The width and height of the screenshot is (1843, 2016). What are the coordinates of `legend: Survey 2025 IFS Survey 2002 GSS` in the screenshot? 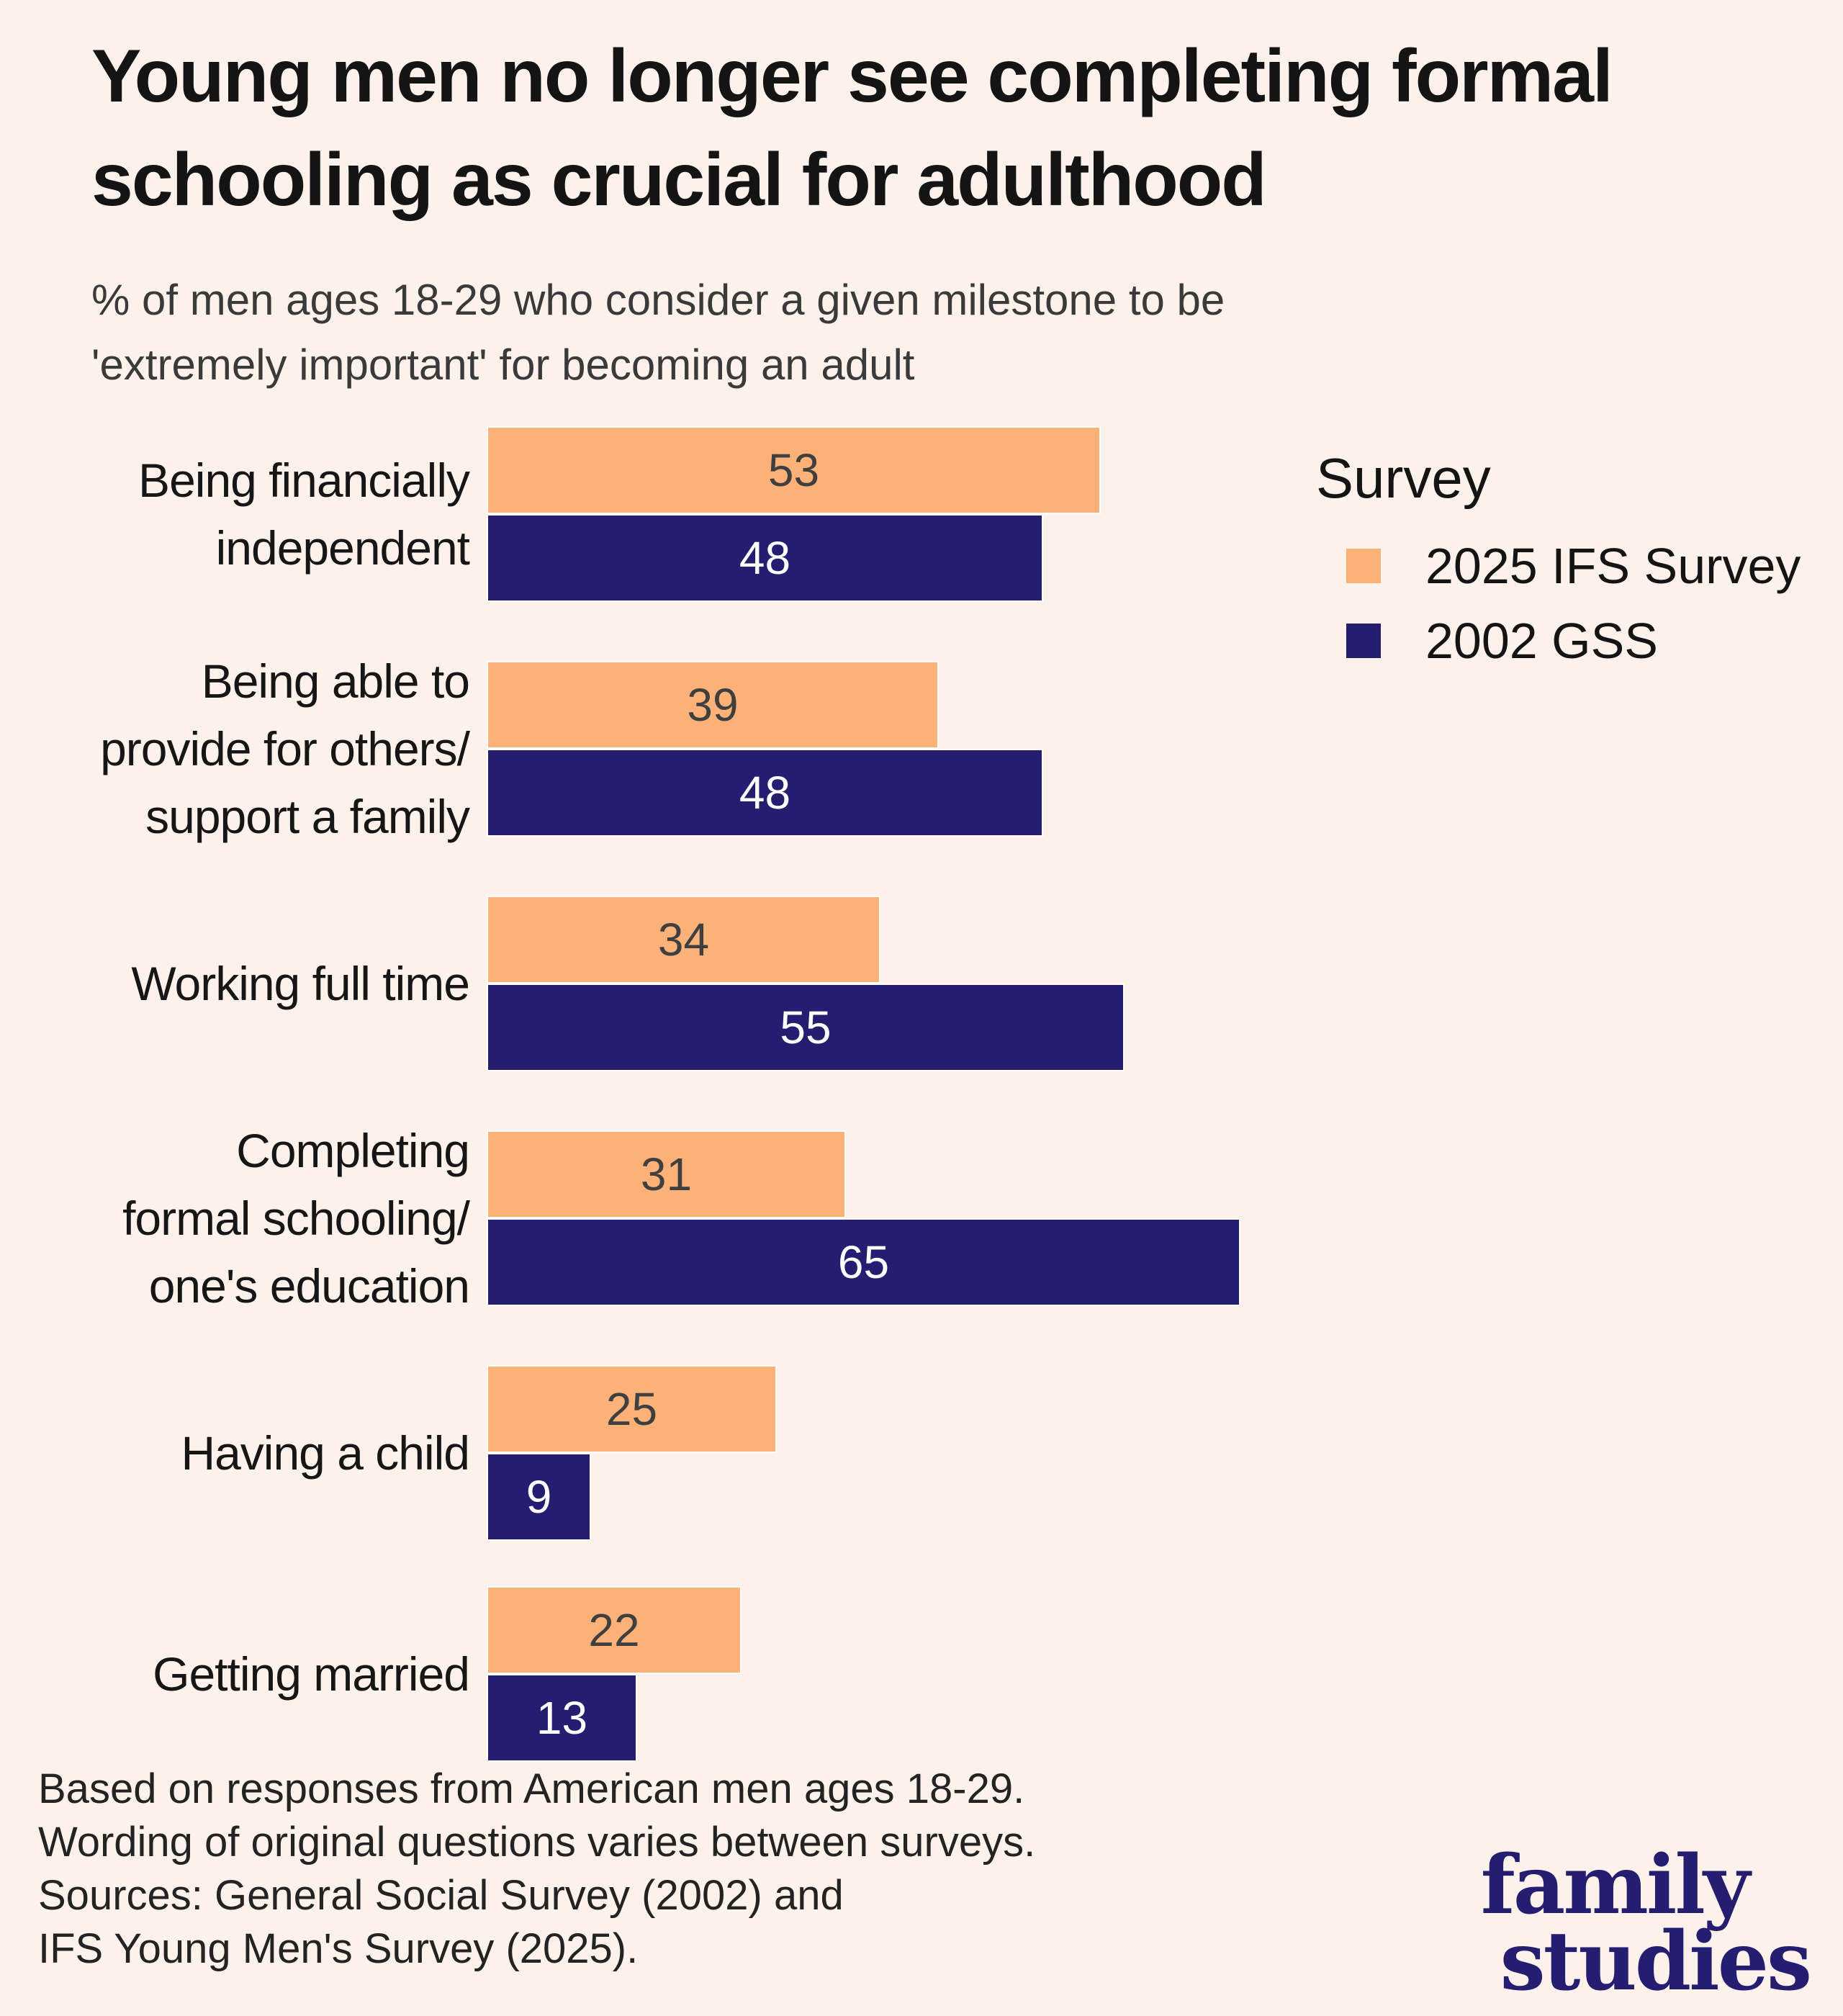 It's located at (1558, 559).